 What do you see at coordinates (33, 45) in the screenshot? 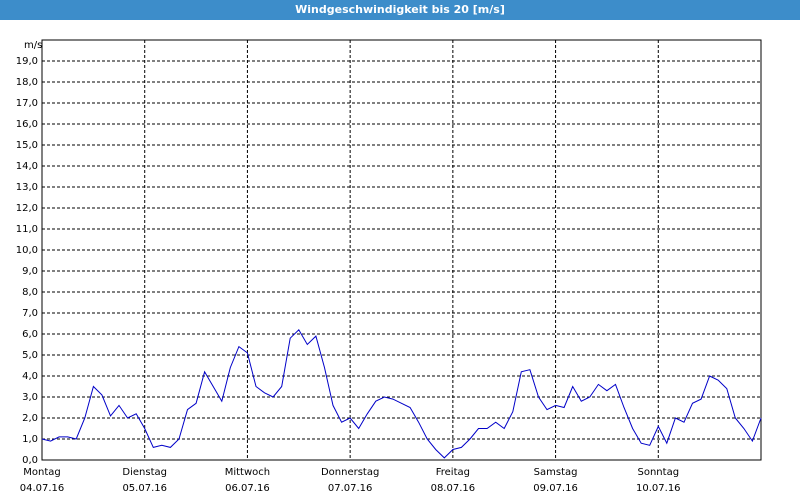
I see `y-unit: m/s` at bounding box center [33, 45].